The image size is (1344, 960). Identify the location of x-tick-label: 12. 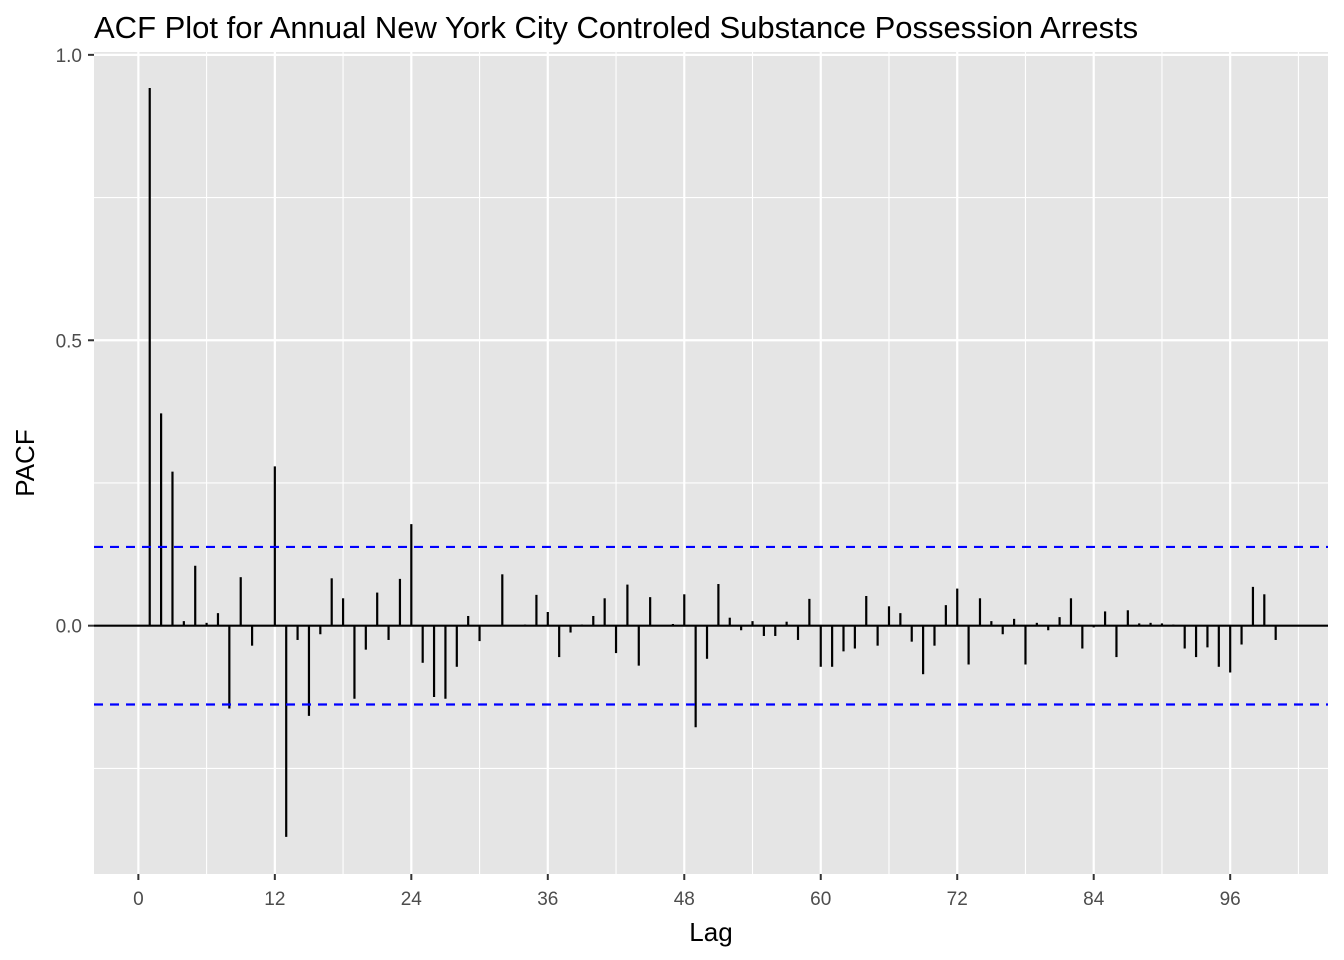
(274, 899).